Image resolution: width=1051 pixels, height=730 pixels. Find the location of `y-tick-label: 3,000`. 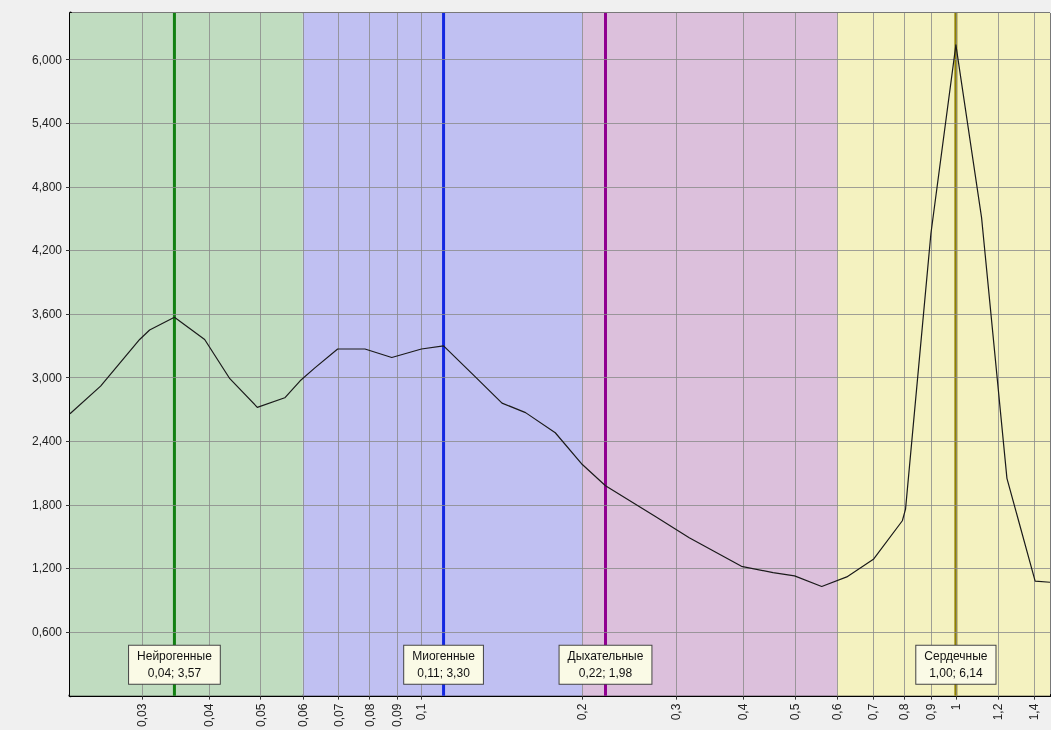

y-tick-label: 3,000 is located at coordinates (47, 377).